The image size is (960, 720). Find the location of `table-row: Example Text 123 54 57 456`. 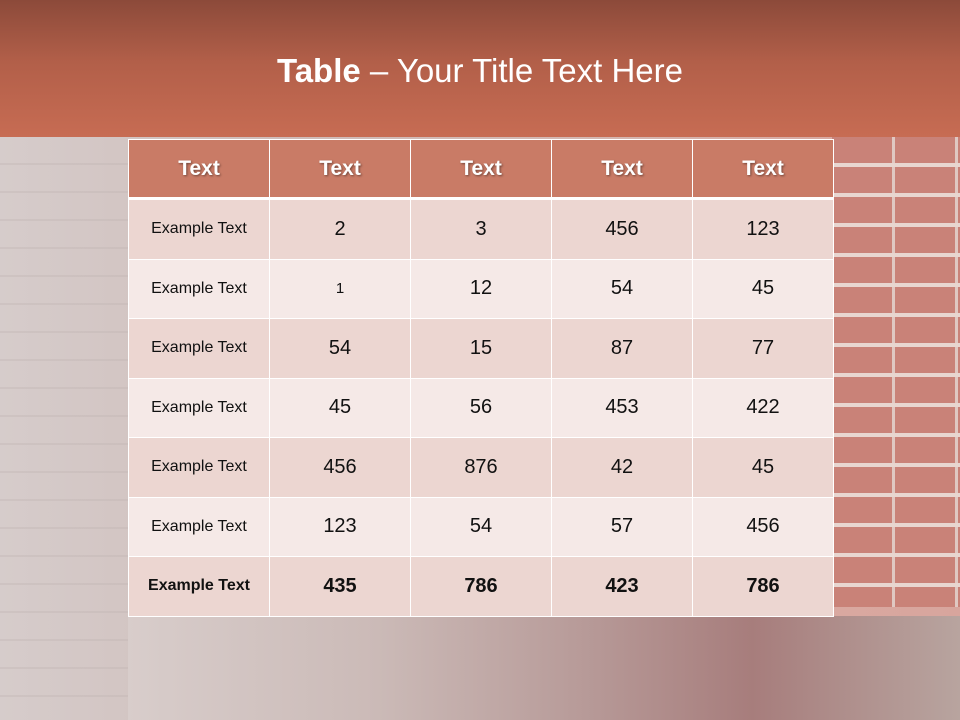

table-row: Example Text 123 54 57 456 is located at coordinates (481, 526).